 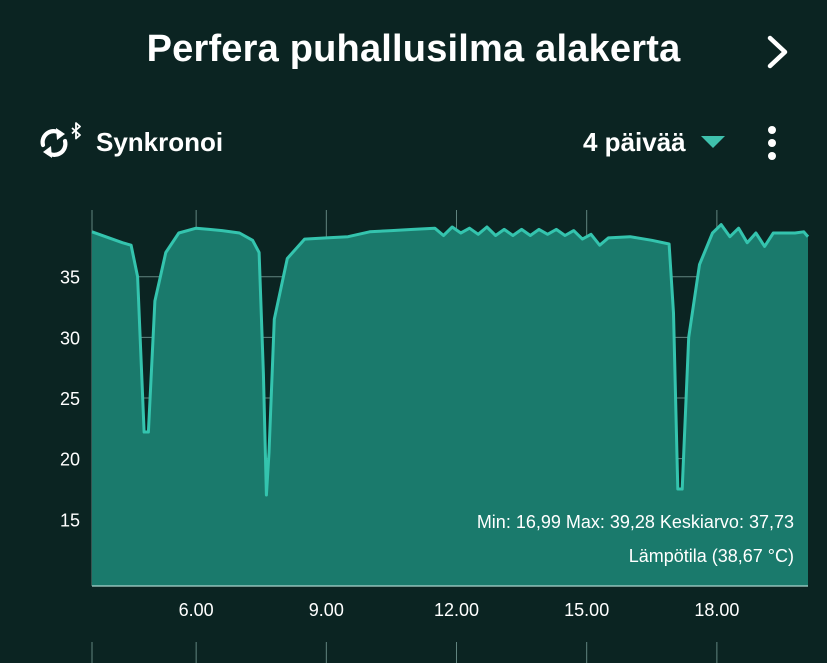 I want to click on x-tick-label: 12.00, so click(x=456, y=610).